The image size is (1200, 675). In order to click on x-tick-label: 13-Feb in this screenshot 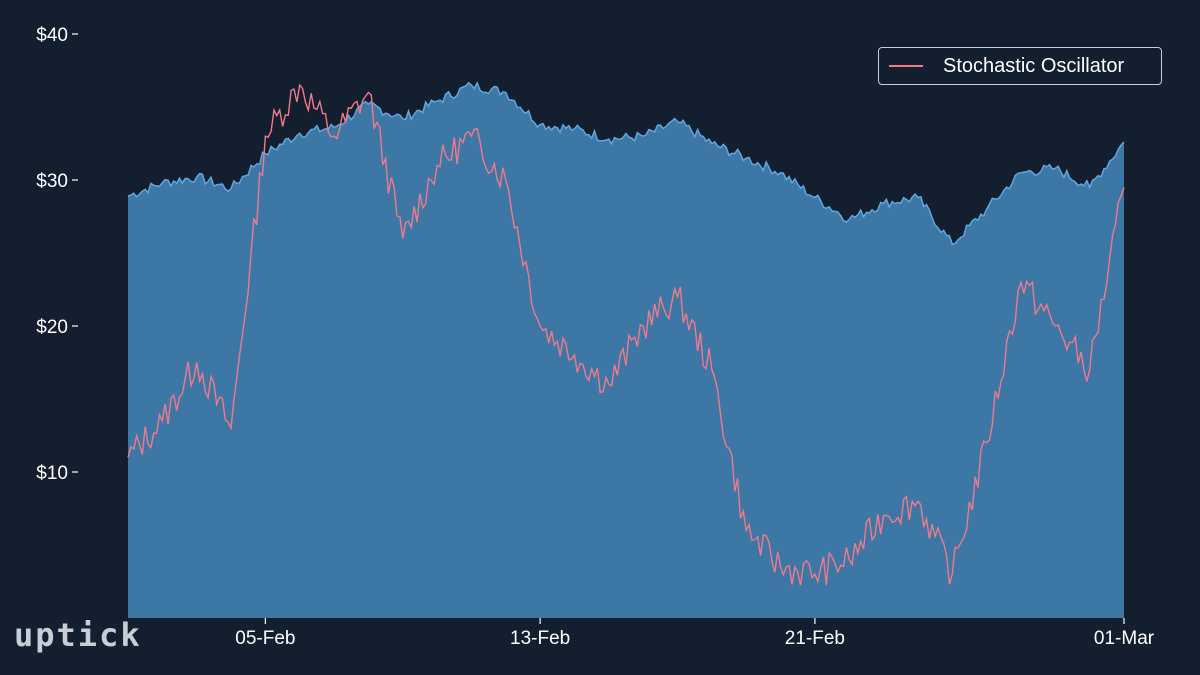, I will do `click(540, 638)`.